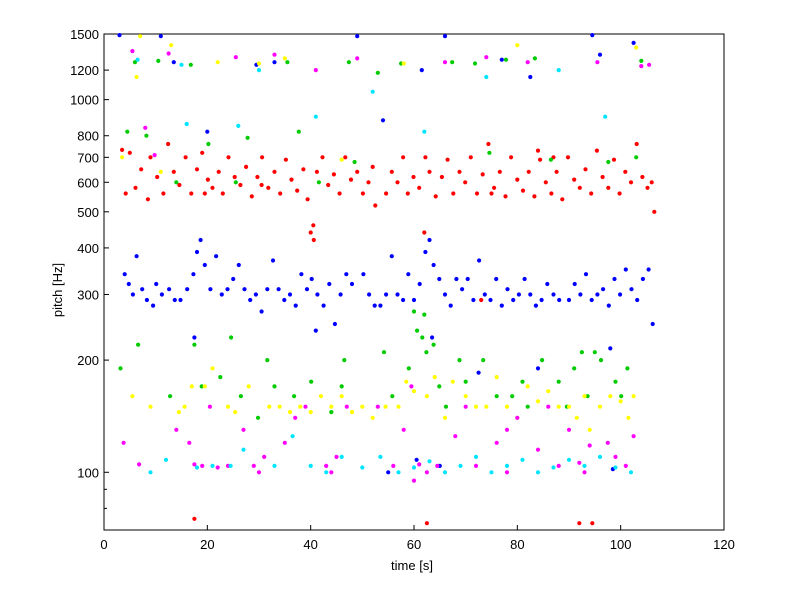 This screenshot has height=600, width=800. What do you see at coordinates (414, 544) in the screenshot?
I see `x-tick-label: 60` at bounding box center [414, 544].